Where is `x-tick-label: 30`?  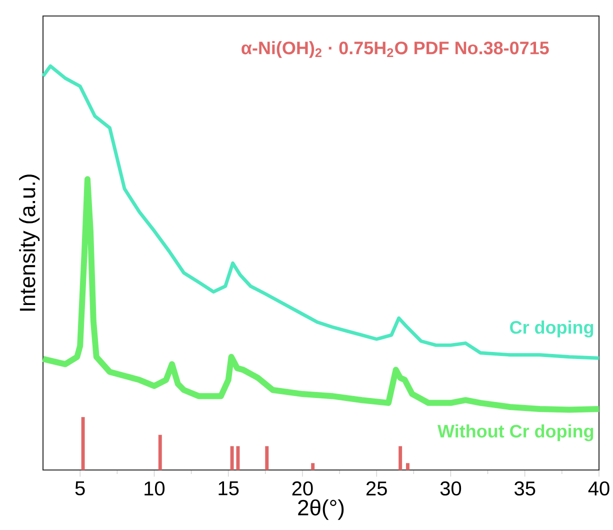 x-tick-label: 30 is located at coordinates (451, 488).